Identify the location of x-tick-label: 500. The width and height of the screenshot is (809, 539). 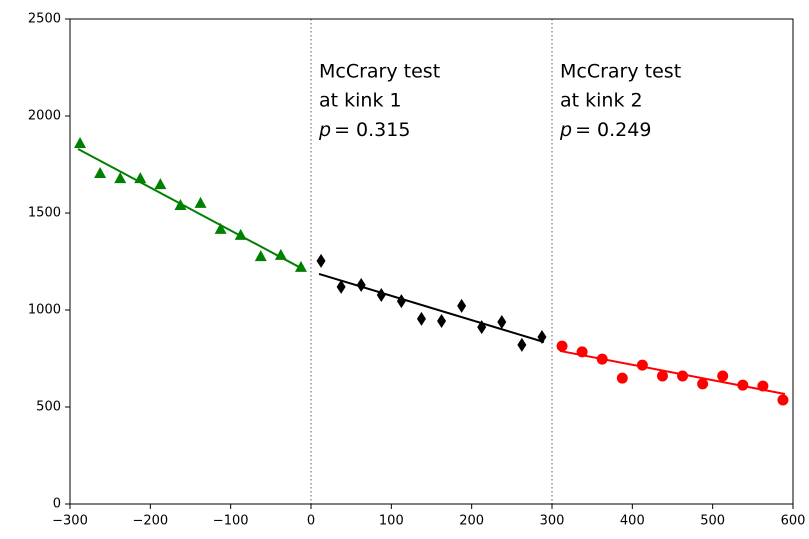
(712, 521).